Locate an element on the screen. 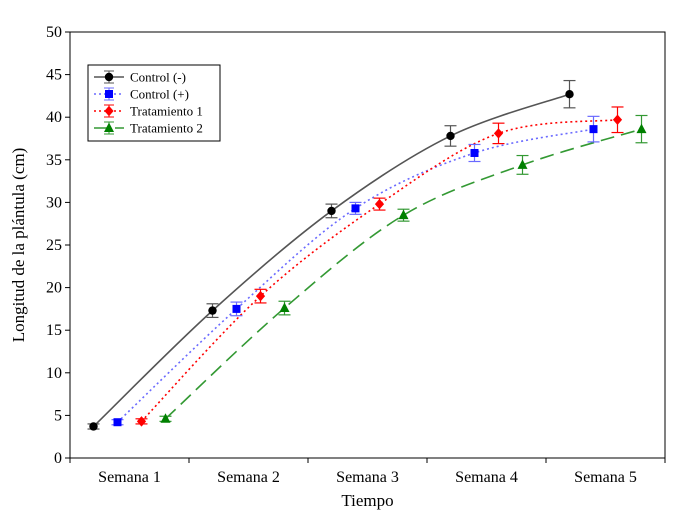  y-tick-label: 45 is located at coordinates (54, 75).